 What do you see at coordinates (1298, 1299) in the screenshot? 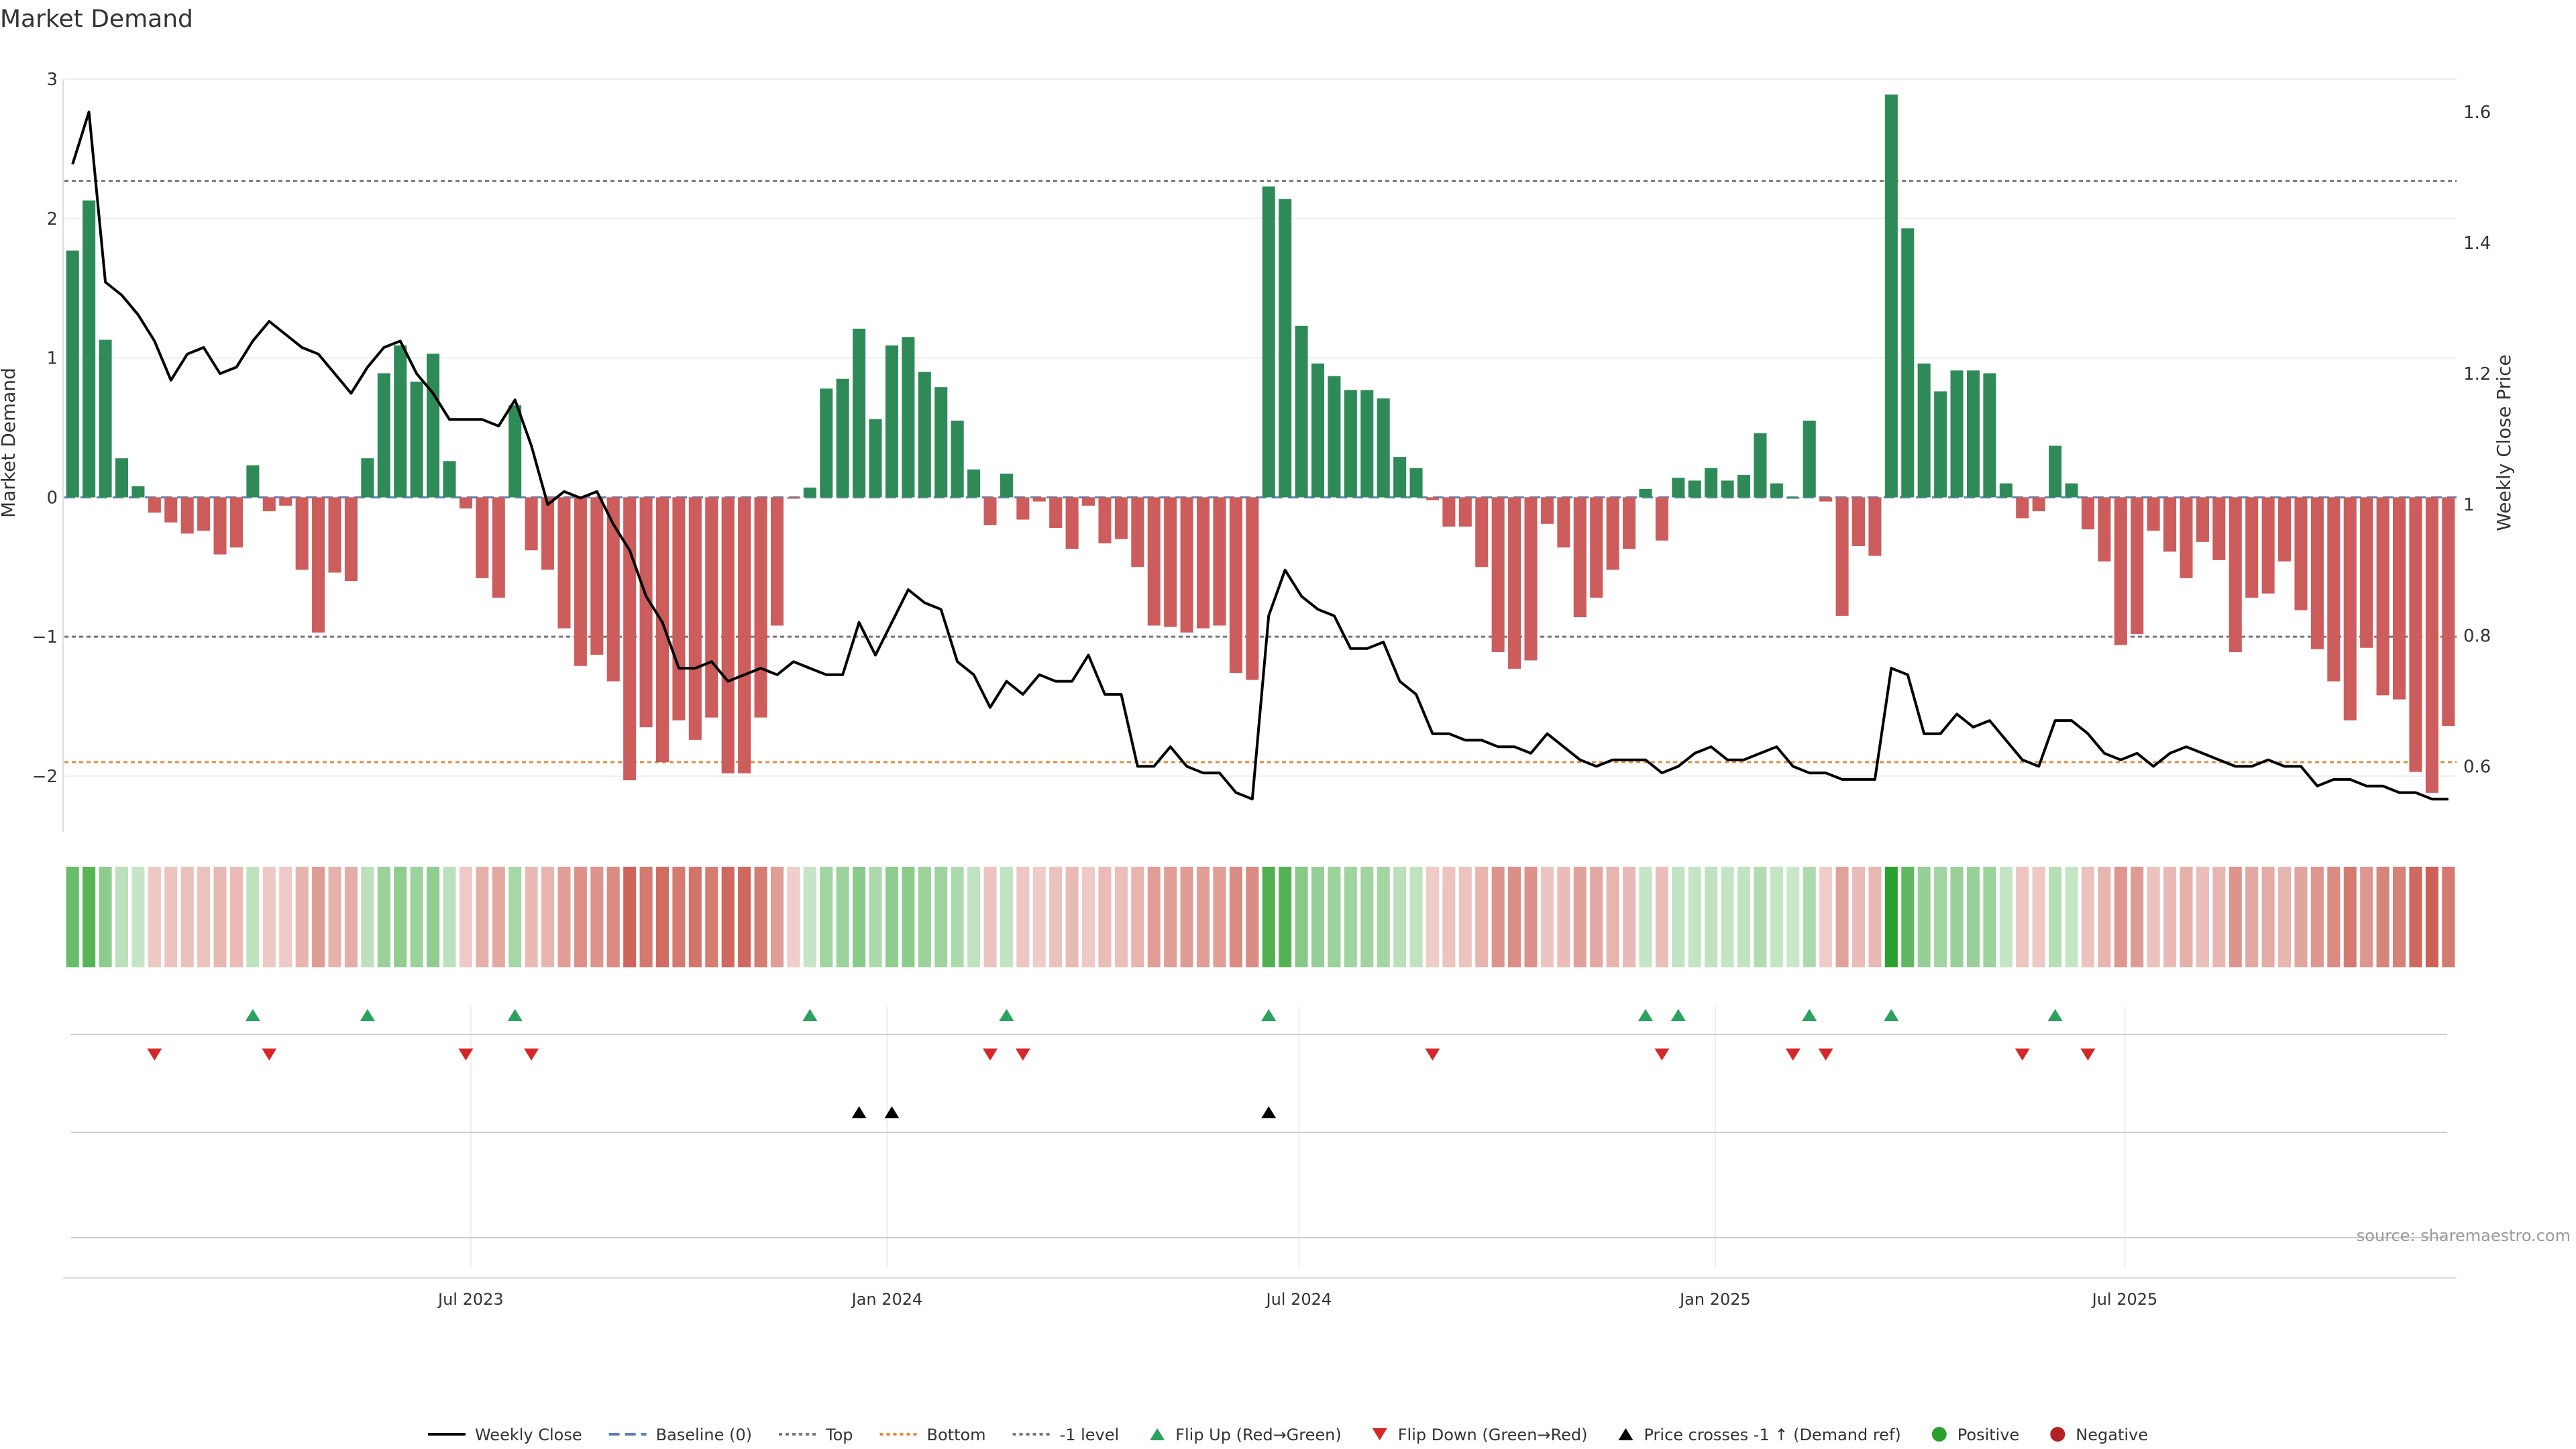
I see `x-tick-label: Jul 2024` at bounding box center [1298, 1299].